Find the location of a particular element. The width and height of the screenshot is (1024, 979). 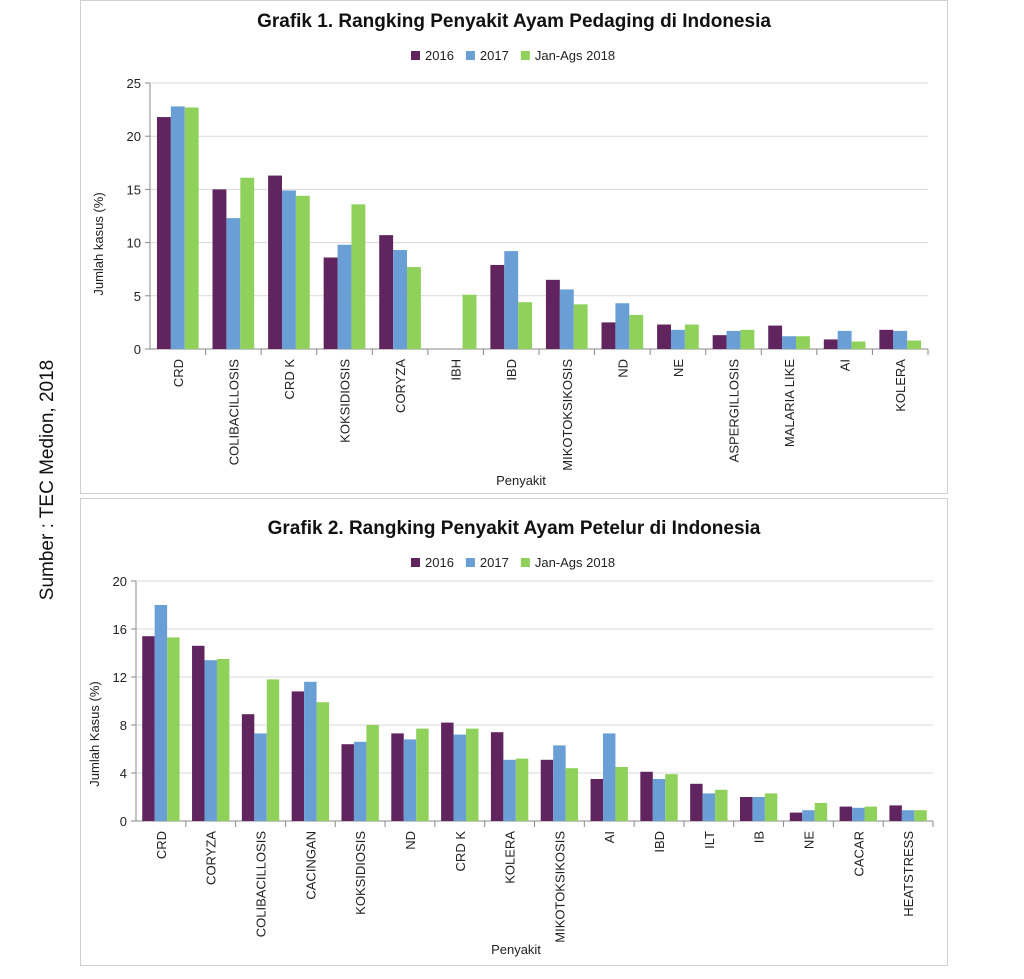

x-category-label: MIKOTOKSIKOSIS is located at coordinates (567, 415).